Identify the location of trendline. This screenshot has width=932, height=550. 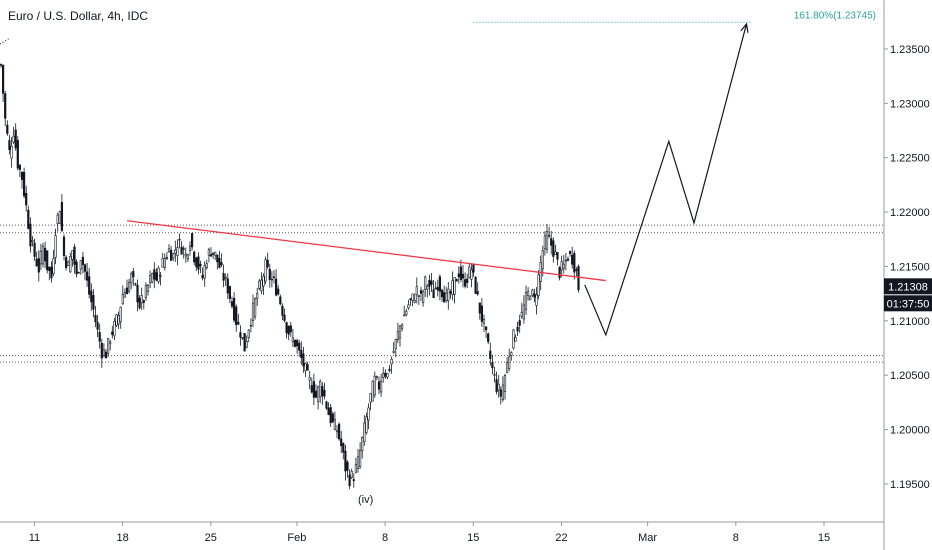
(366, 251).